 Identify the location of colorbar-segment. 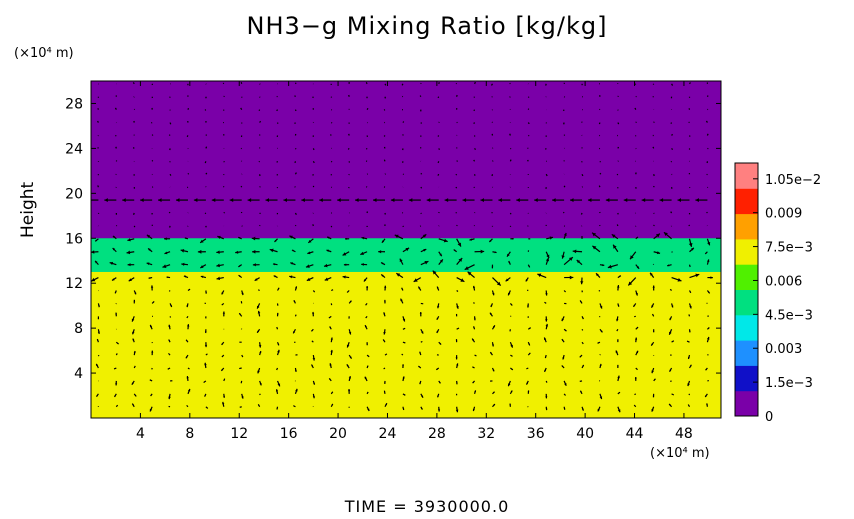
(746, 353).